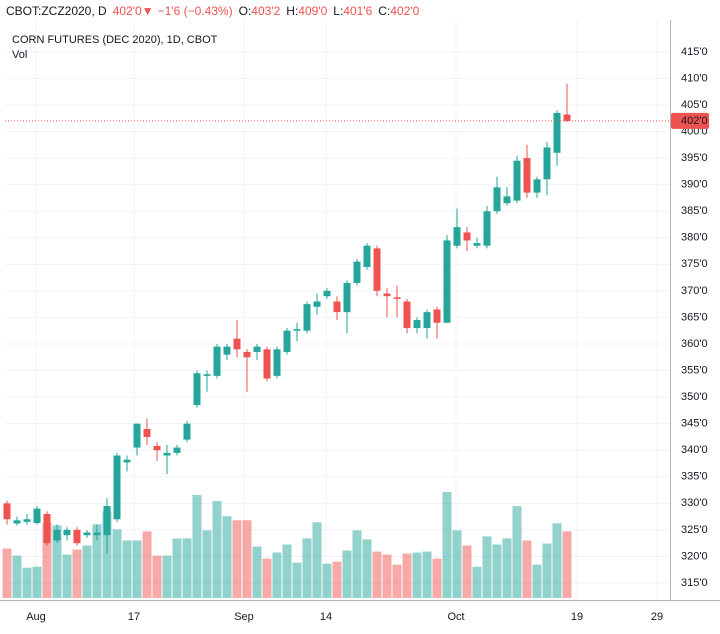  What do you see at coordinates (694, 121) in the screenshot?
I see `last-price-label: 402'0` at bounding box center [694, 121].